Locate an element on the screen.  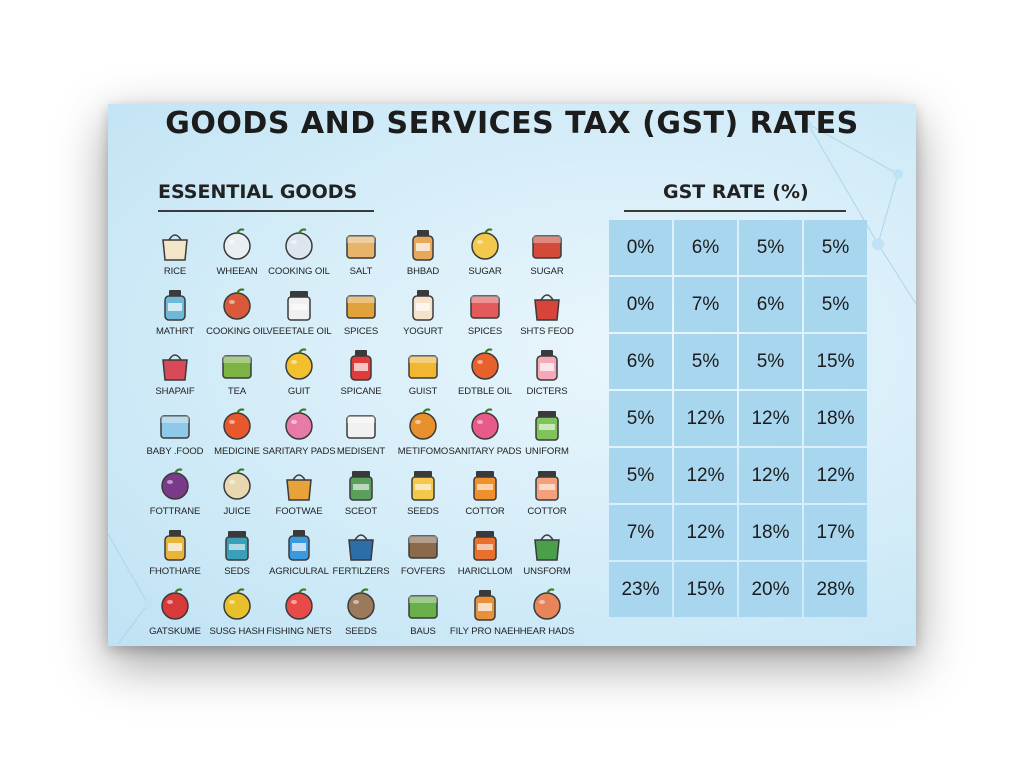
good-item: DICTERS is located at coordinates (547, 374).